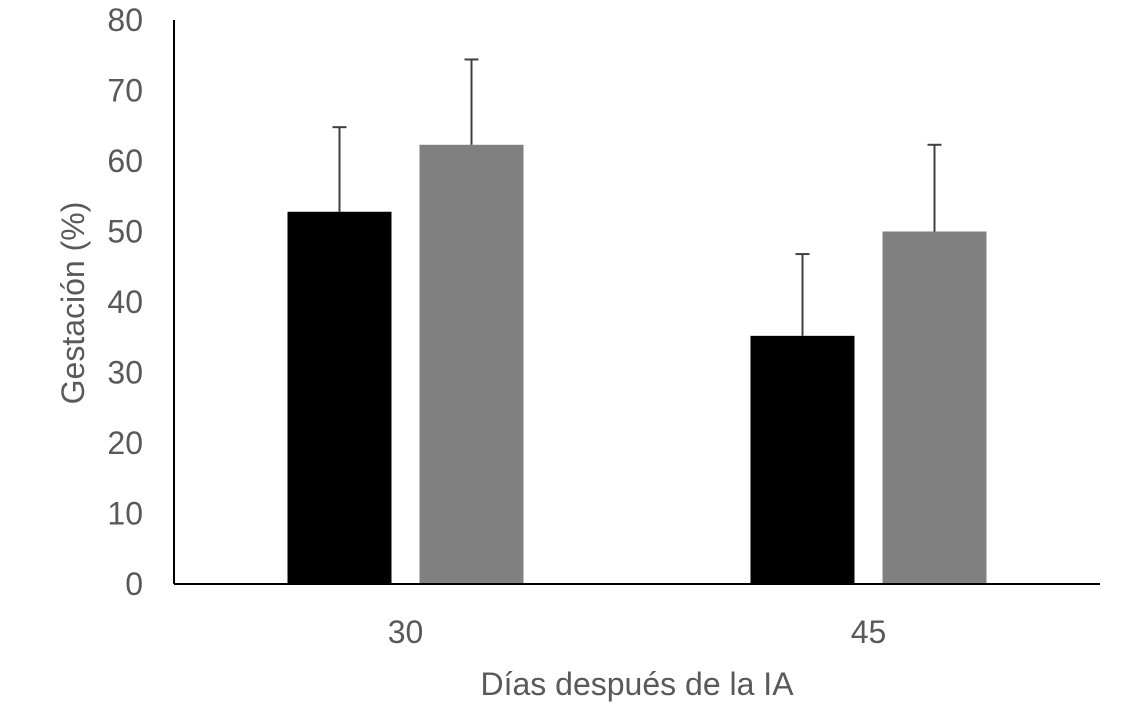 This screenshot has width=1125, height=706. I want to click on x-tick-label: 45, so click(869, 632).